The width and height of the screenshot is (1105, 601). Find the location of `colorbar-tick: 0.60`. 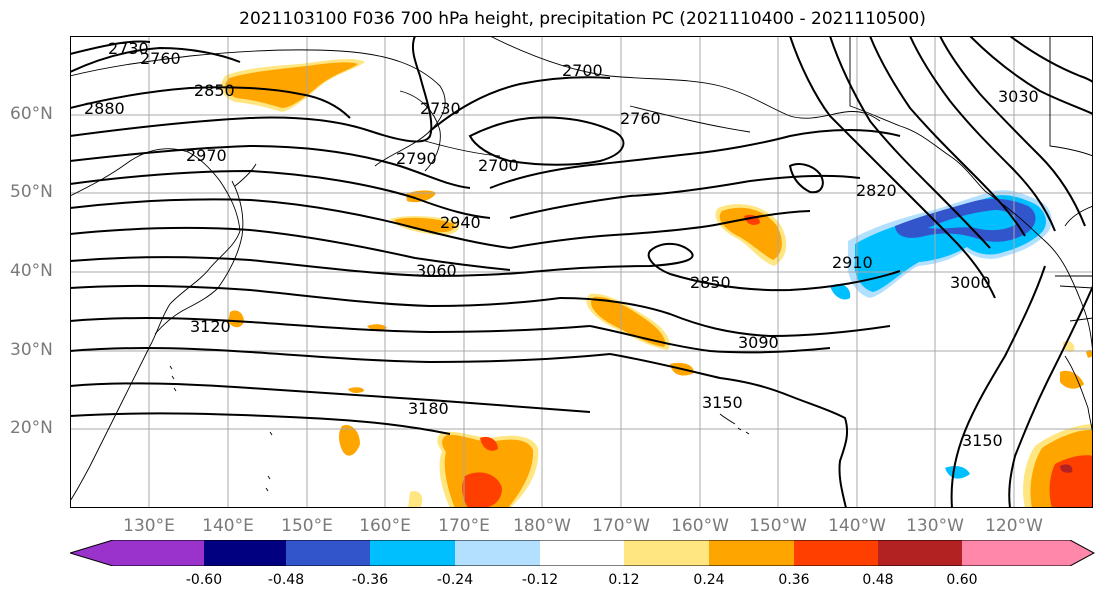

colorbar-tick: 0.60 is located at coordinates (962, 580).